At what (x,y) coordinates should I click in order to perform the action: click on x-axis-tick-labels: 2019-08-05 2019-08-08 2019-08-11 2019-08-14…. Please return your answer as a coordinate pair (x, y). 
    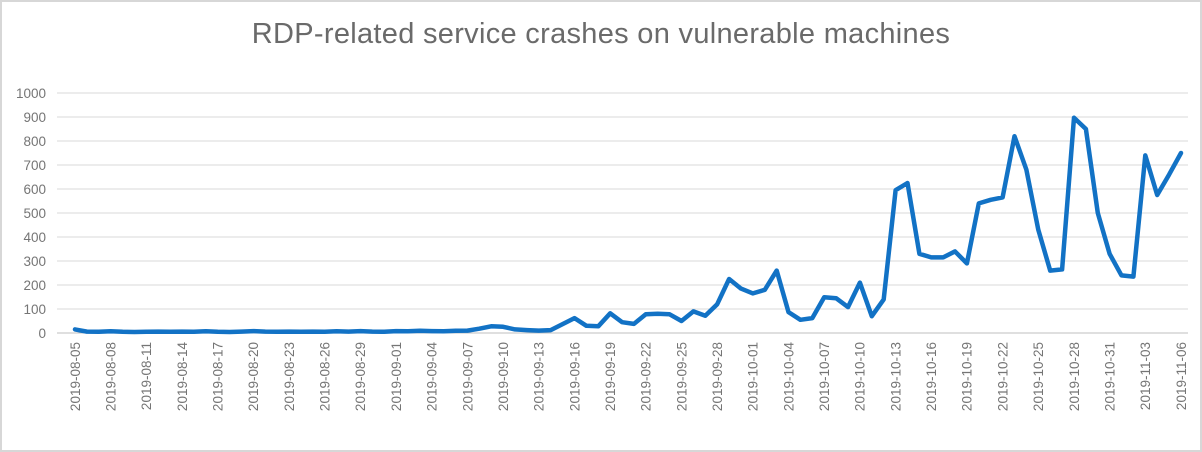
    Looking at the image, I should click on (628, 377).